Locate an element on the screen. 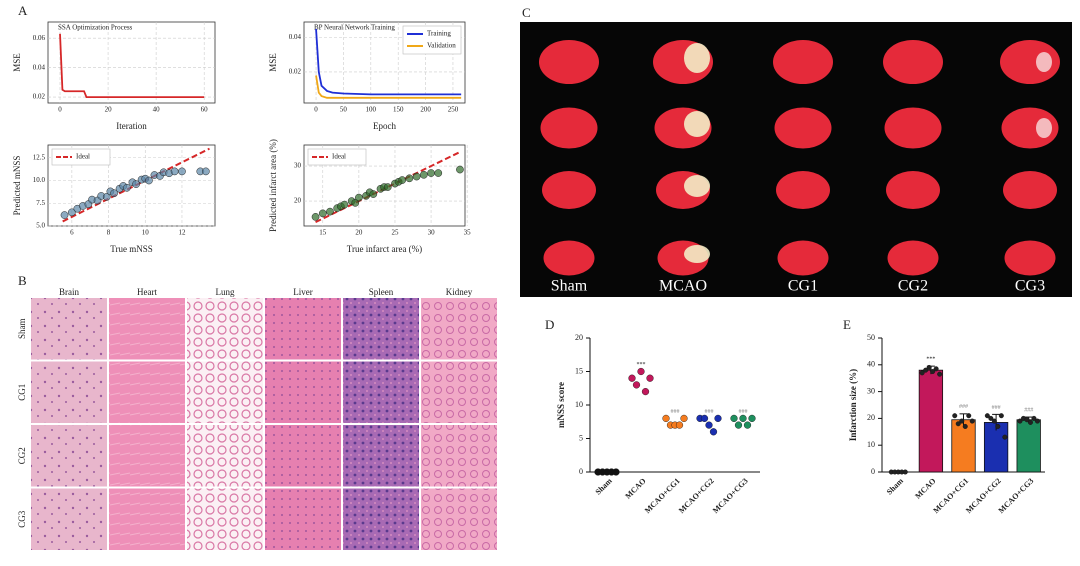  y-tick-label: 15 is located at coordinates (579, 370).